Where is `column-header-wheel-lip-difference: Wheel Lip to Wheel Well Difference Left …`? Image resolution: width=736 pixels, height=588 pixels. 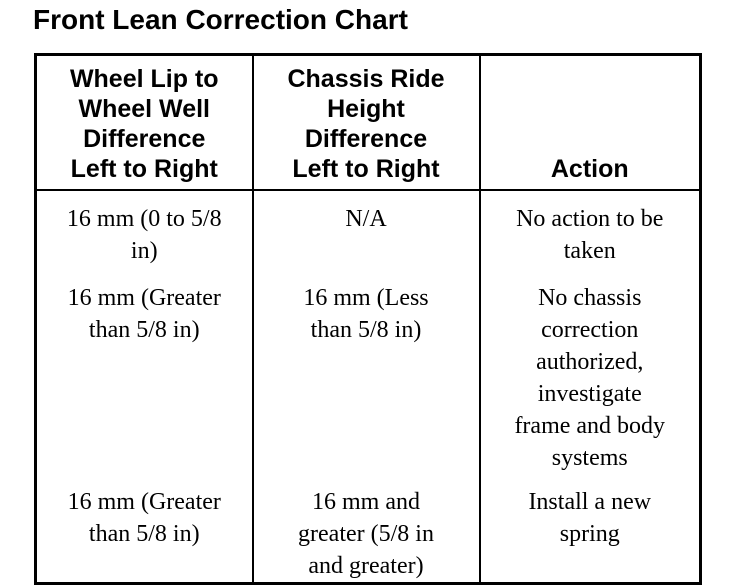 column-header-wheel-lip-difference: Wheel Lip to Wheel Well Difference Left … is located at coordinates (144, 122).